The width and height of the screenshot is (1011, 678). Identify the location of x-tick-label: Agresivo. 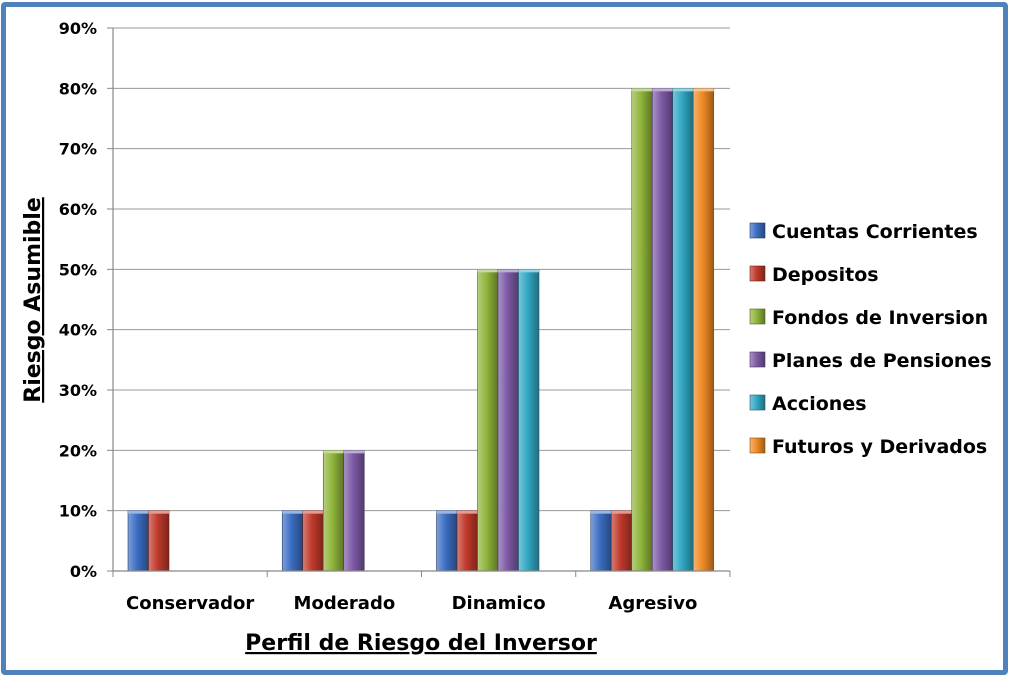
(652, 603).